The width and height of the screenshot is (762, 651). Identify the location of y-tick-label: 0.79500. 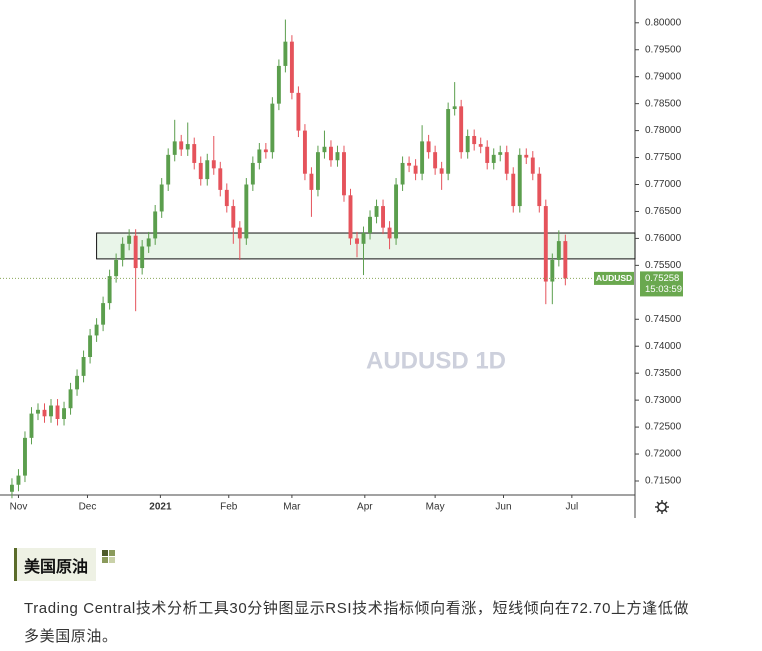
(663, 49).